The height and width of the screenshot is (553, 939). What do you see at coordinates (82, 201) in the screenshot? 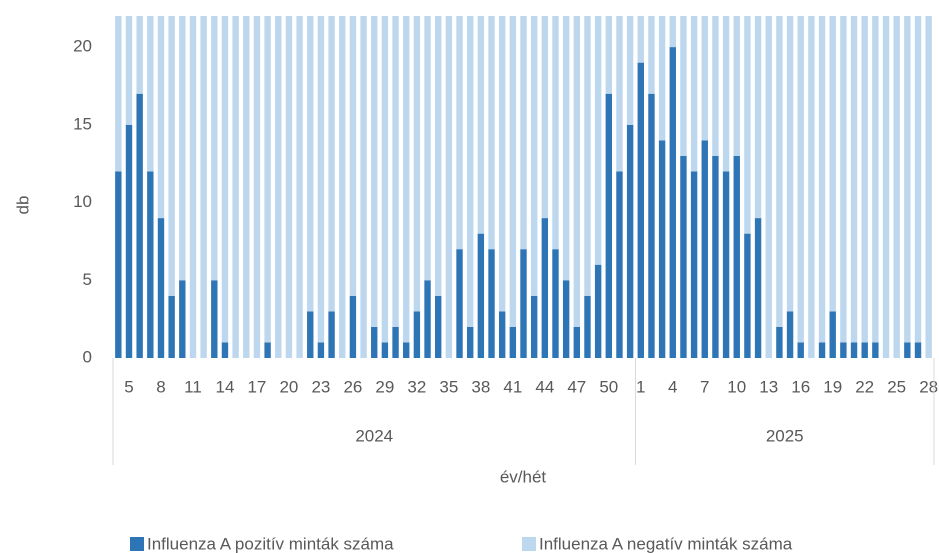
I see `y-tick-label: 10` at bounding box center [82, 201].